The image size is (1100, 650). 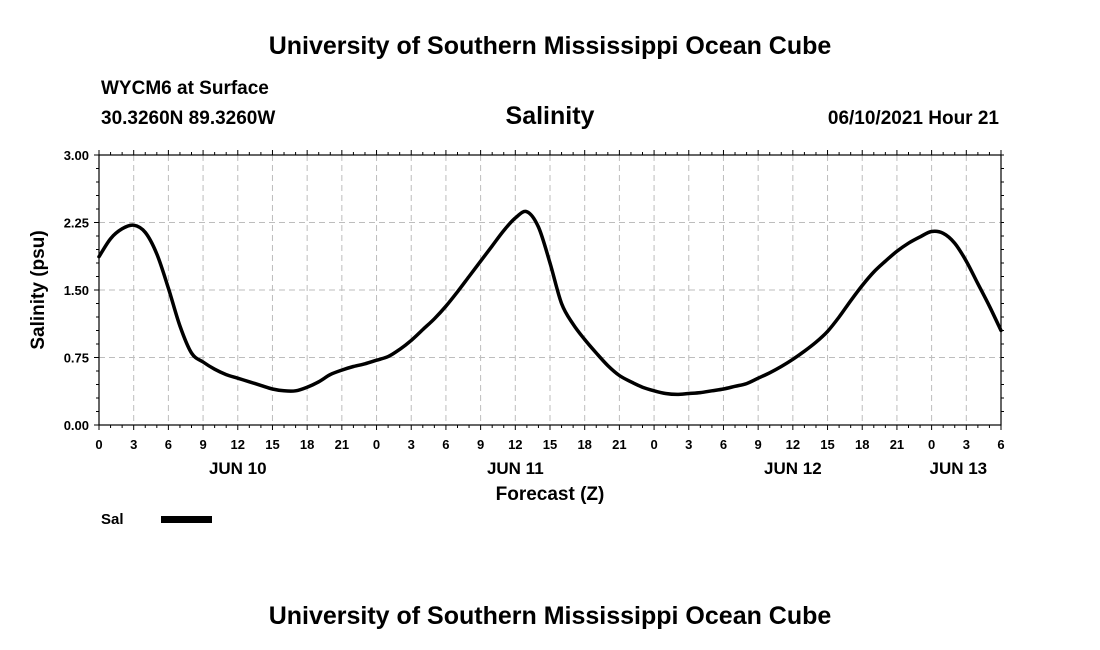 I want to click on y-tick-label: 3.00, so click(x=76, y=155).